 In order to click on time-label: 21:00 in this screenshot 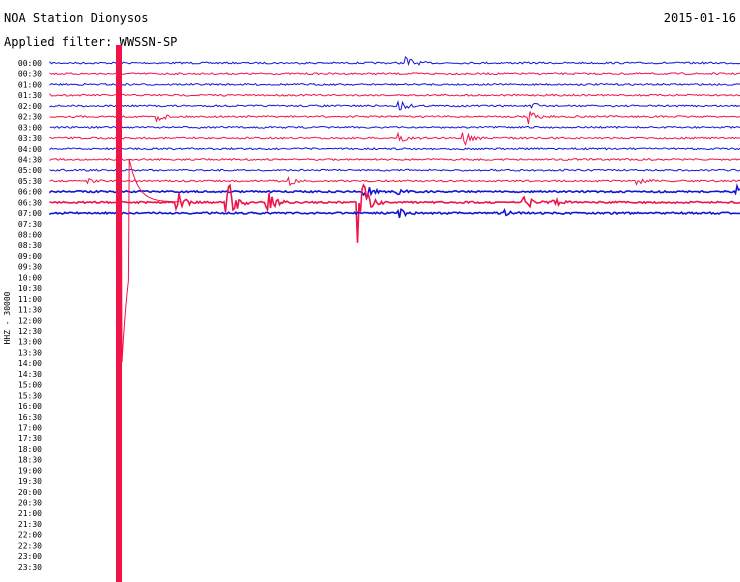, I will do `click(30, 513)`.